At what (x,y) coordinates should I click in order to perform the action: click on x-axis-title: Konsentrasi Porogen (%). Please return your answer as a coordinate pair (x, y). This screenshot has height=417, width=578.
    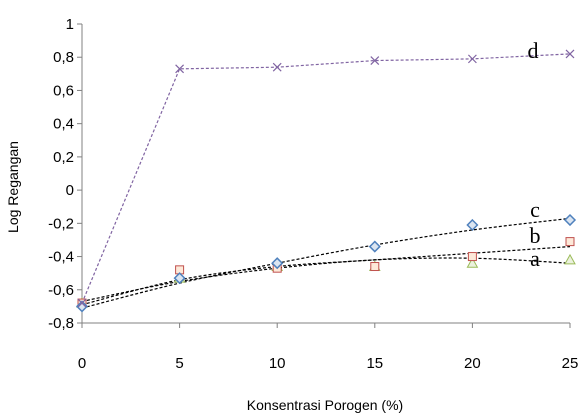
    Looking at the image, I should click on (325, 405).